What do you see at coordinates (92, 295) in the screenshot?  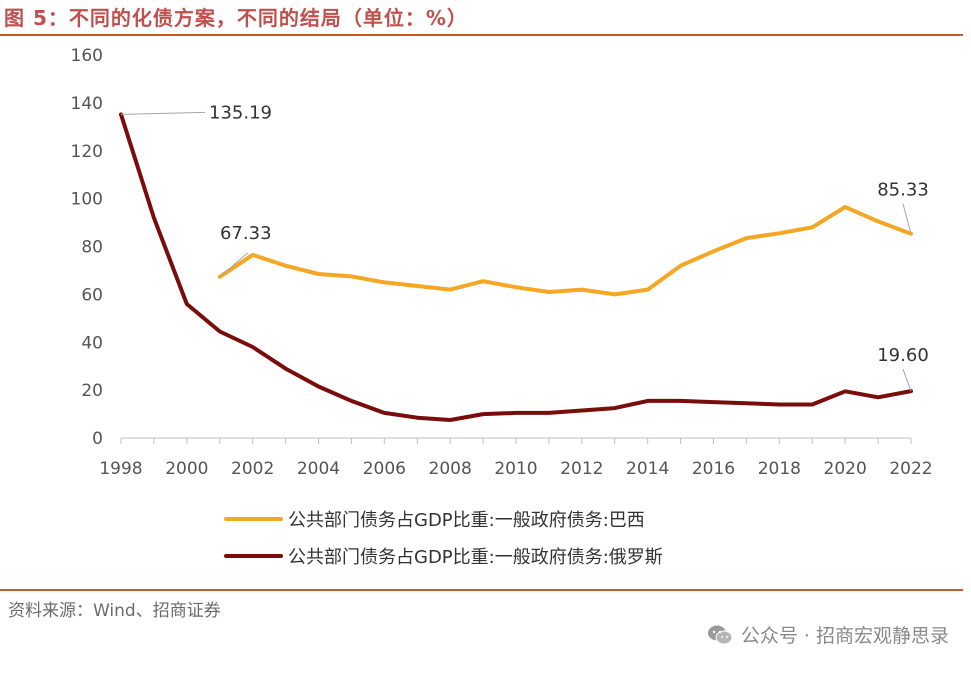 I see `y-tick-label: 60` at bounding box center [92, 295].